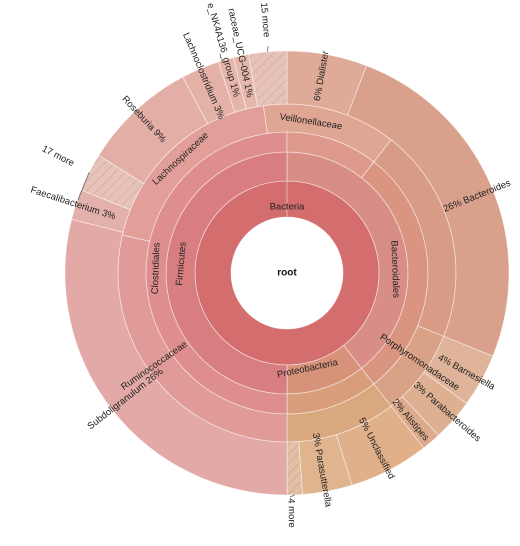 The image size is (520, 546). What do you see at coordinates (265, 20) in the screenshot?
I see `genus-fifteen-more-label: 15 more` at bounding box center [265, 20].